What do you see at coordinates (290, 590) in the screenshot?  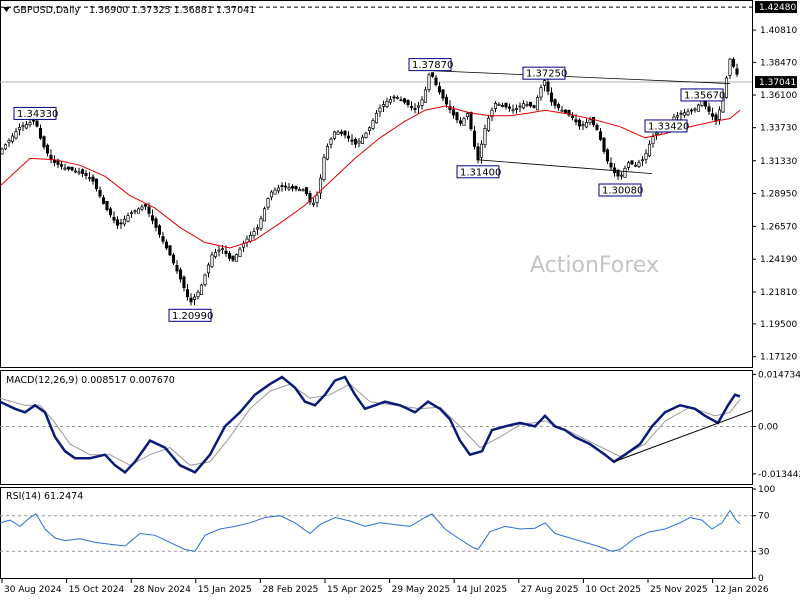 I see `time-tick-label: 28 Feb 2025` at bounding box center [290, 590].